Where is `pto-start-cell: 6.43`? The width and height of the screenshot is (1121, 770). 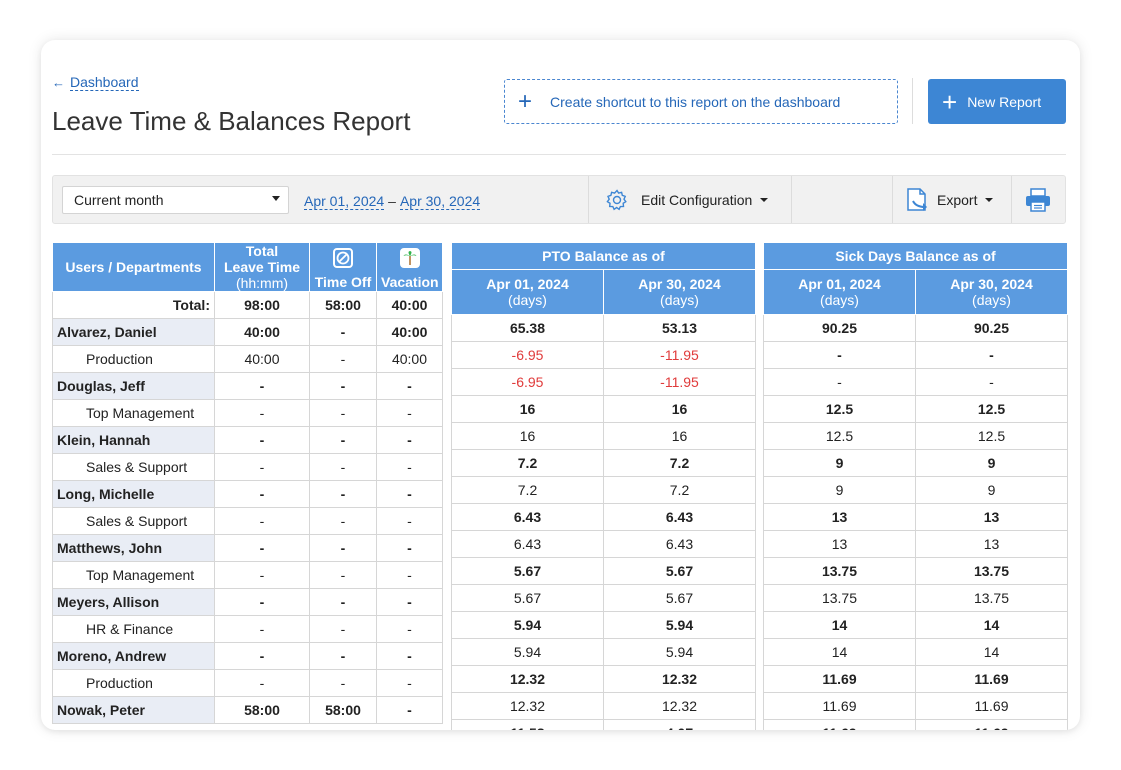
pto-start-cell: 6.43 is located at coordinates (527, 544).